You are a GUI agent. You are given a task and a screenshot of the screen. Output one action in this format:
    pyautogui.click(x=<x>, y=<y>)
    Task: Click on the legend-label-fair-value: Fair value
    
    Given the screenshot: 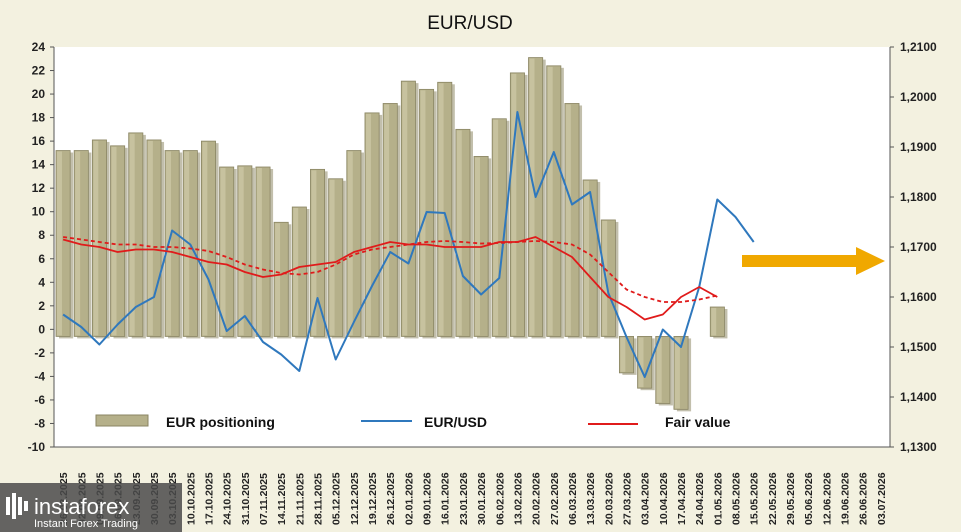 What is the action you would take?
    pyautogui.click(x=698, y=422)
    